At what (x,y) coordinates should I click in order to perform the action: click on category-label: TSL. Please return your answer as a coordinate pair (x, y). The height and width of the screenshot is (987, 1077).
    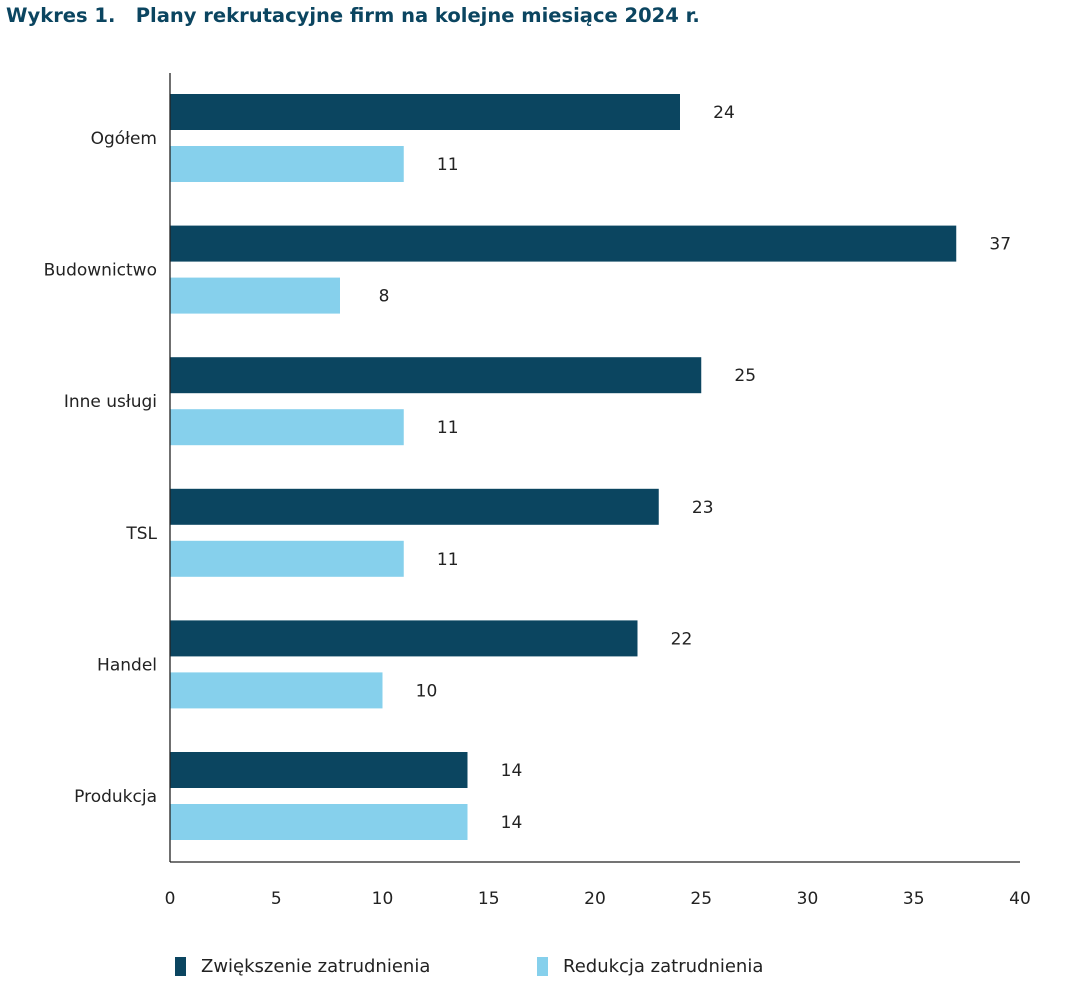
    Looking at the image, I should click on (141, 534).